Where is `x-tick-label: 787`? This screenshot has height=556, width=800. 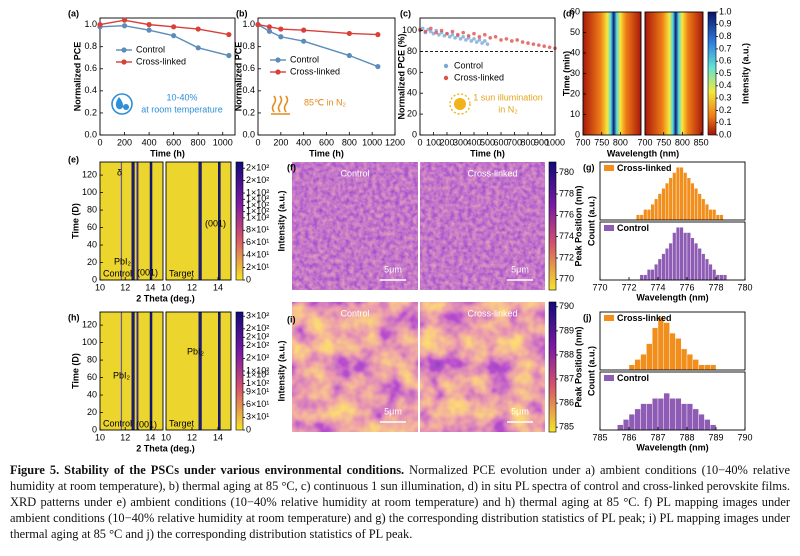
x-tick-label: 787 is located at coordinates (657, 437).